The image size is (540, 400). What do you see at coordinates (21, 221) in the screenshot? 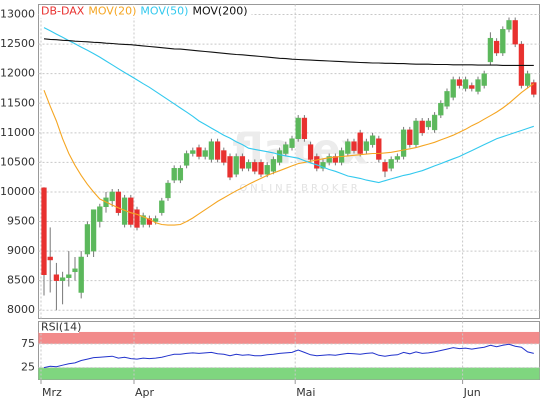
I see `y-tick-label: 9500` at bounding box center [21, 221].